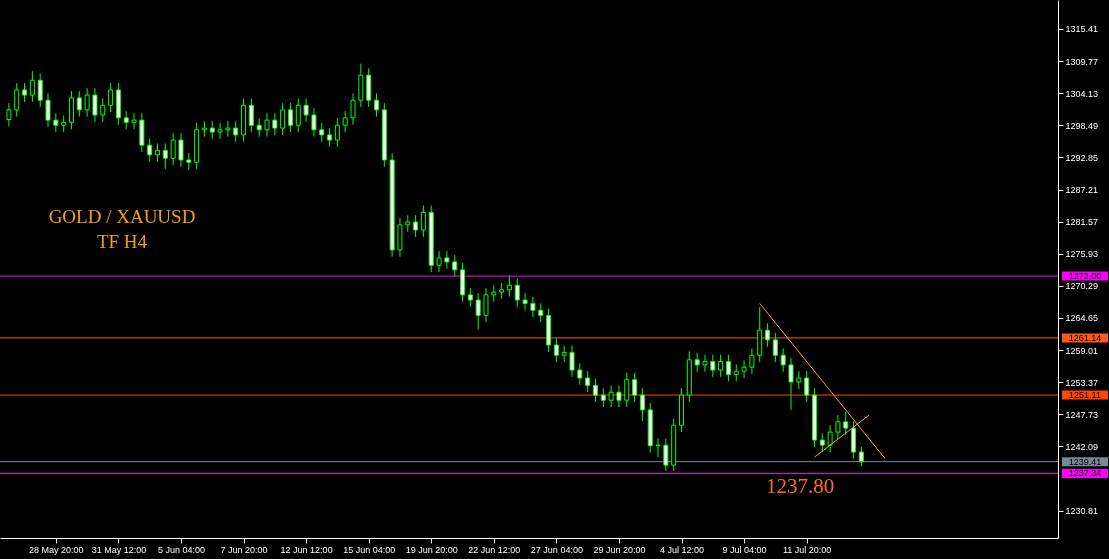  Describe the element at coordinates (244, 549) in the screenshot. I see `x-tick-label: 7 Jun 20:00` at that location.